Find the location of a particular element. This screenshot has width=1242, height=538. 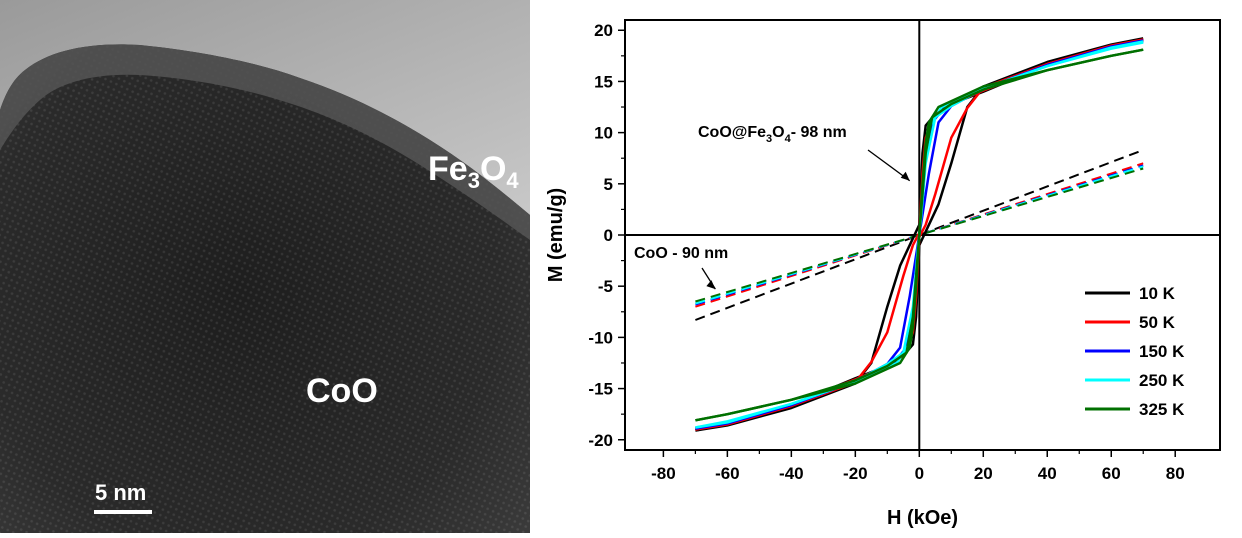

annotation-coo-fe3o4: CoO@Fe3O4- 98 nm is located at coordinates (772, 134).